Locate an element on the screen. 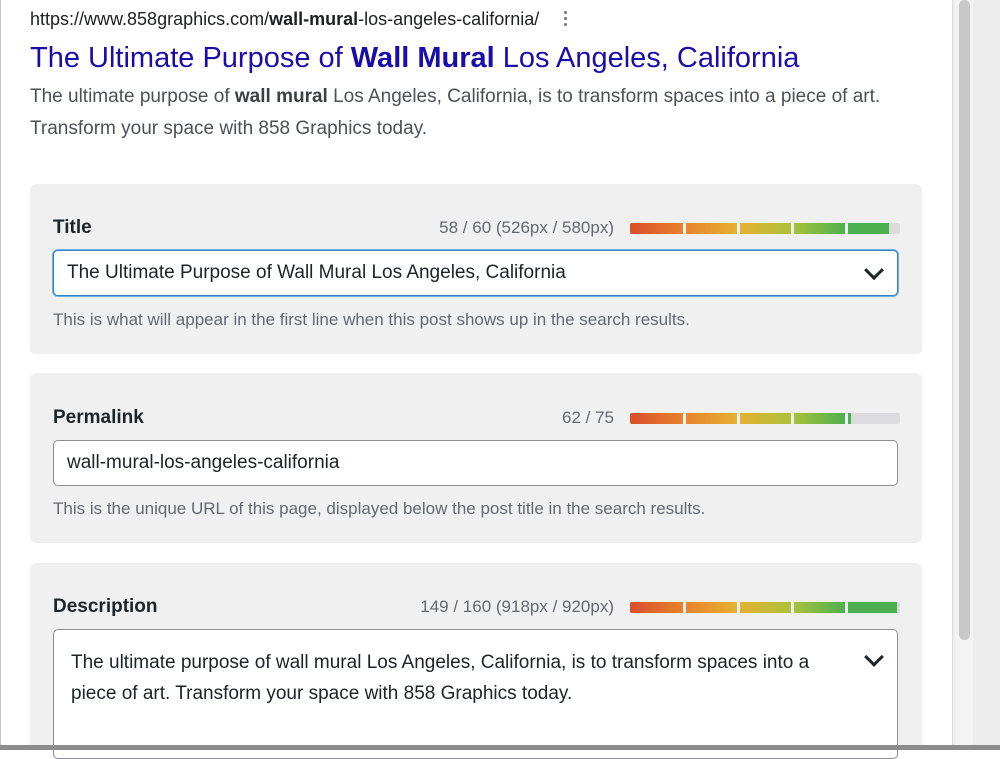 Image resolution: width=1000 pixels, height=759 pixels. serp-title-suffix: Los Angeles, California is located at coordinates (647, 58).